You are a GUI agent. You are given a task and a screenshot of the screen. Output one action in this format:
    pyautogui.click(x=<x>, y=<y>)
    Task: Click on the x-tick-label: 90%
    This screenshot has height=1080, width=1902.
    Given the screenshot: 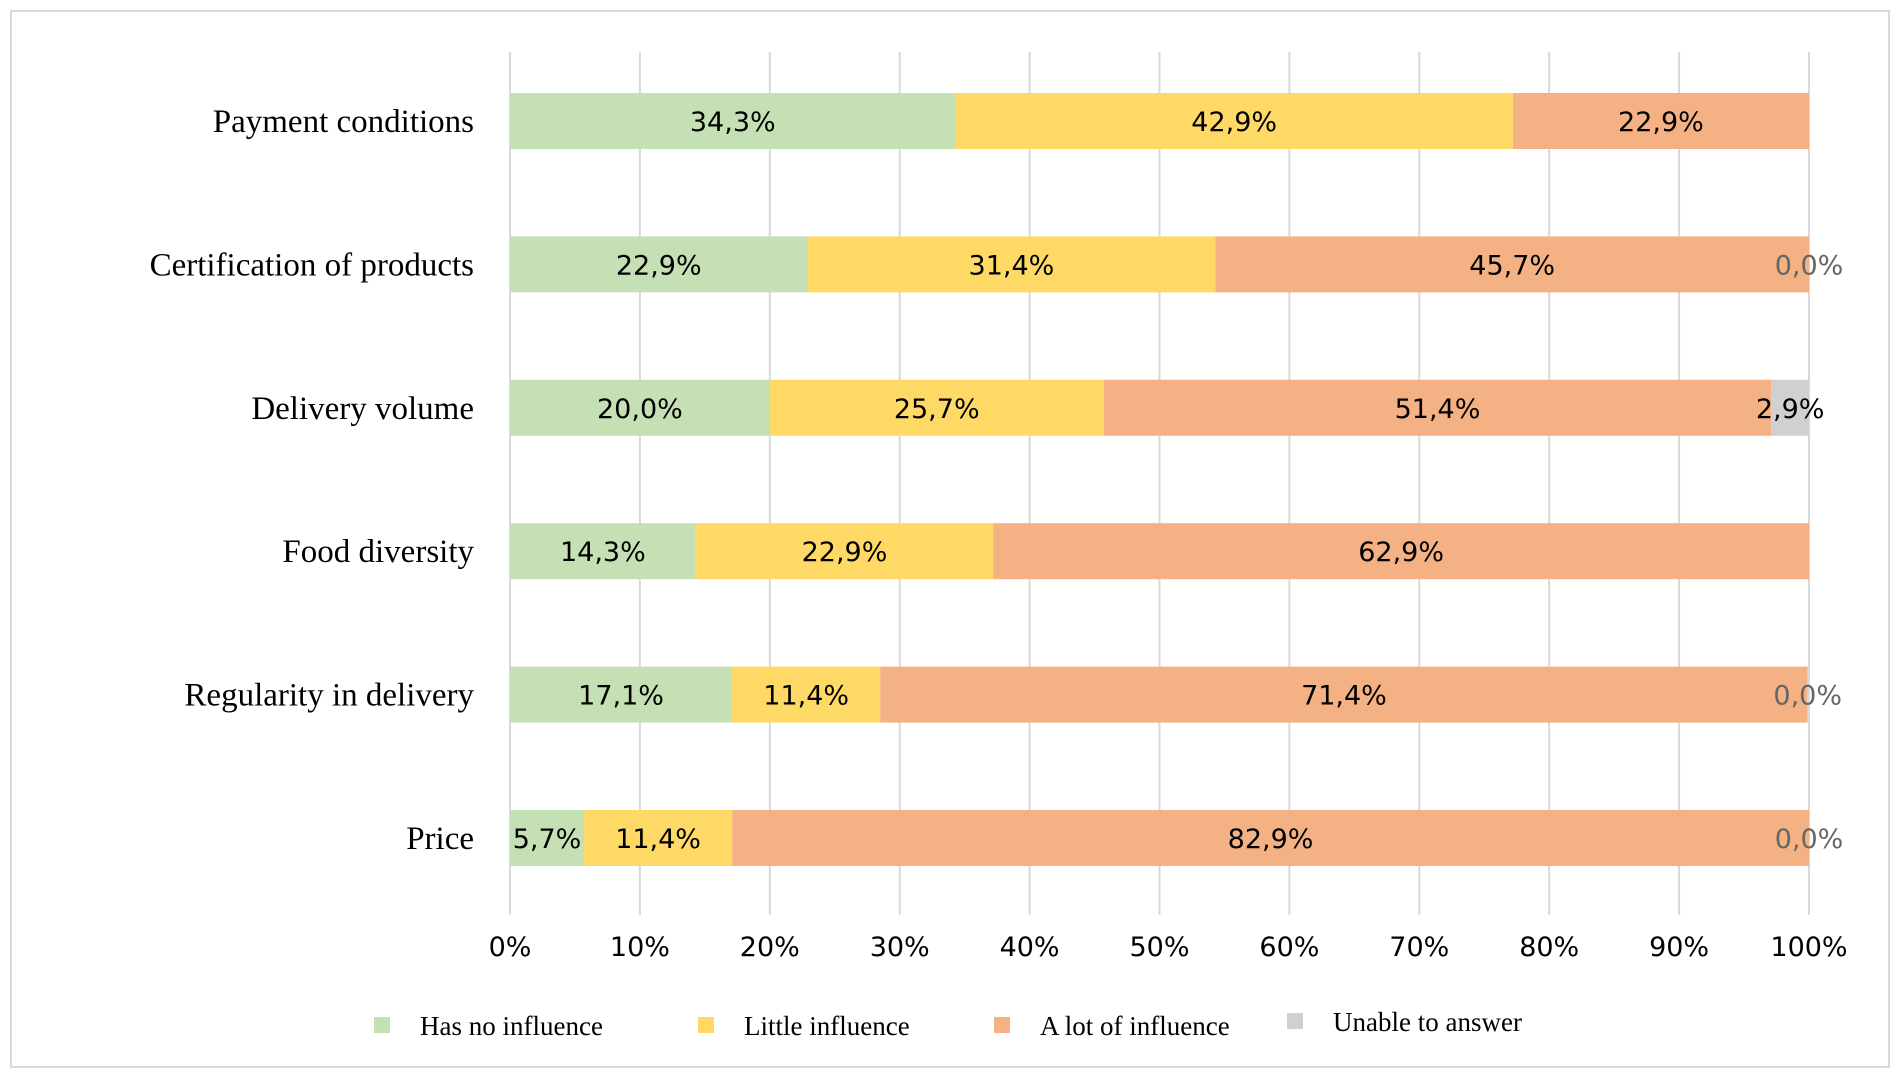 What is the action you would take?
    pyautogui.click(x=1679, y=947)
    